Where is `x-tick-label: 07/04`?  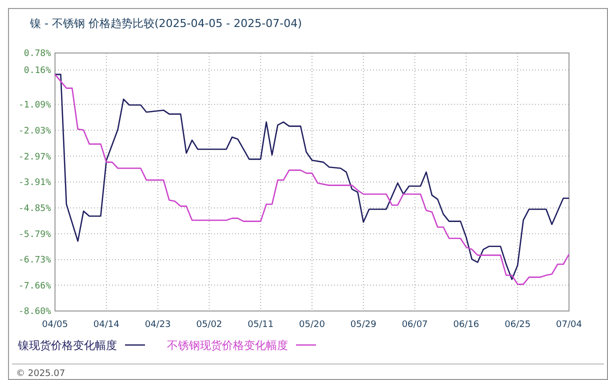 x-tick-label: 07/04 is located at coordinates (569, 325).